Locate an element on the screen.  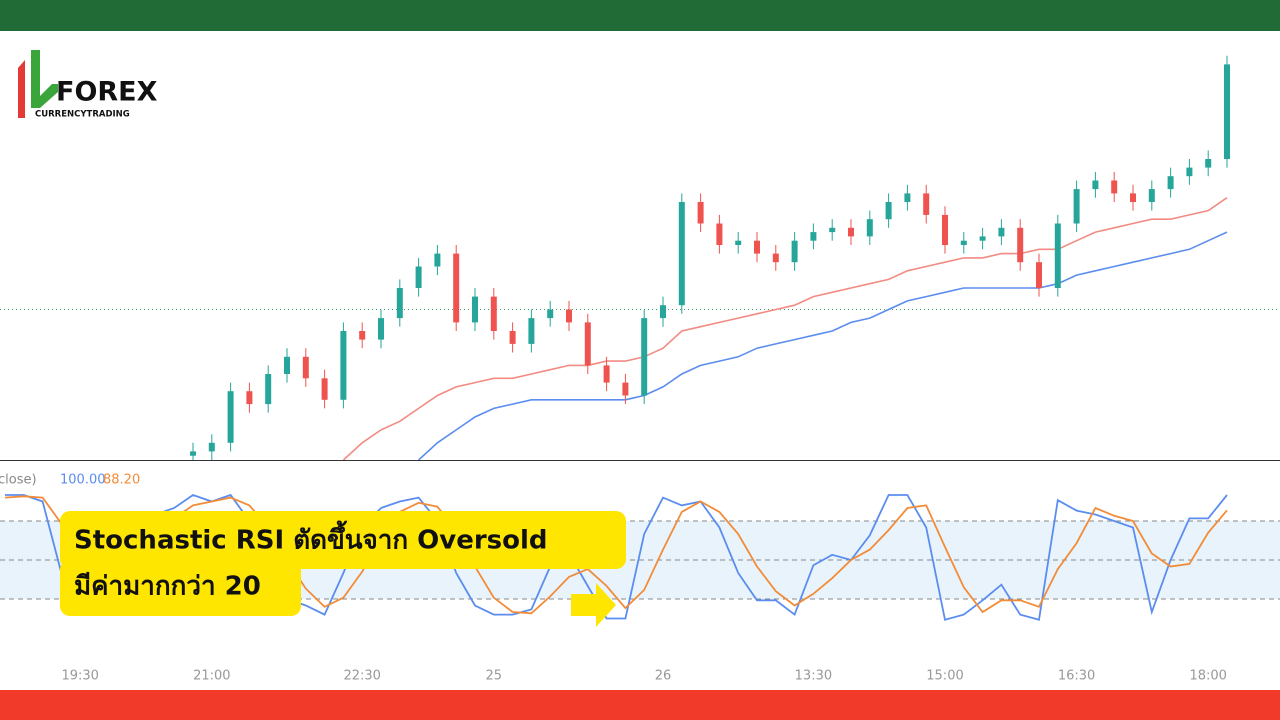
x-tick-label: 16:30 is located at coordinates (1076, 676).